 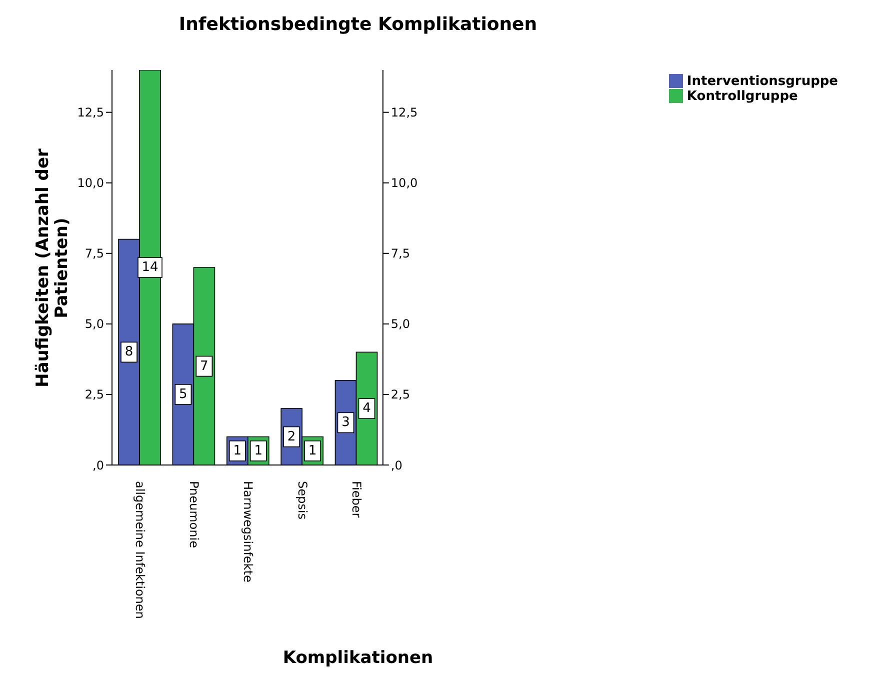 I want to click on x-tick-label: Sepsis, so click(x=302, y=500).